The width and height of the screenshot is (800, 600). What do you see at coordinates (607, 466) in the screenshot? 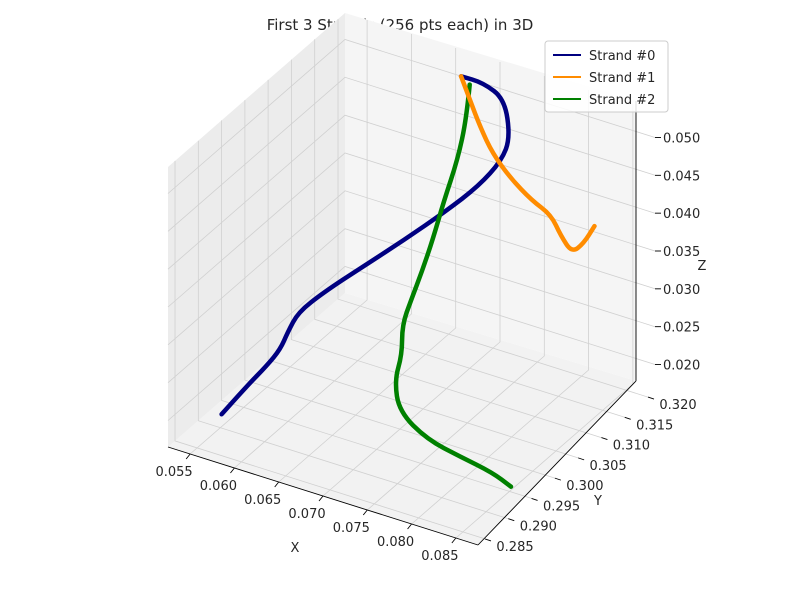
I see `y-tick-label-4: 0.305` at bounding box center [607, 466].